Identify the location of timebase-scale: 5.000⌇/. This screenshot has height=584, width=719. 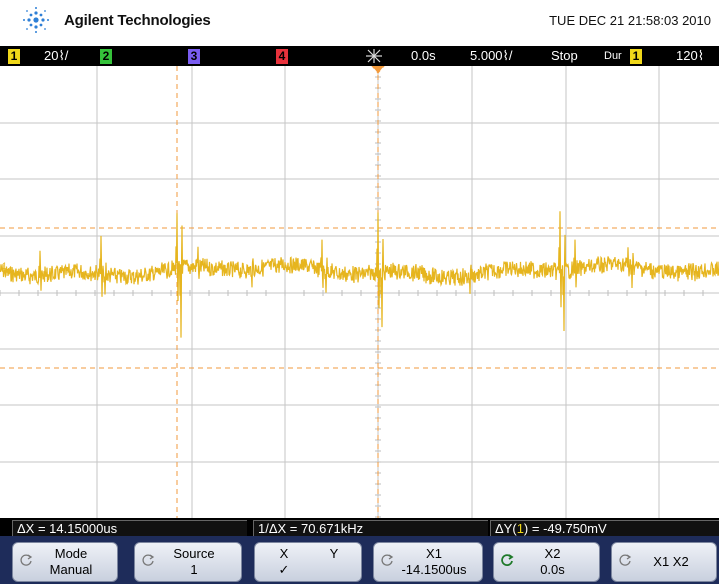
(491, 55).